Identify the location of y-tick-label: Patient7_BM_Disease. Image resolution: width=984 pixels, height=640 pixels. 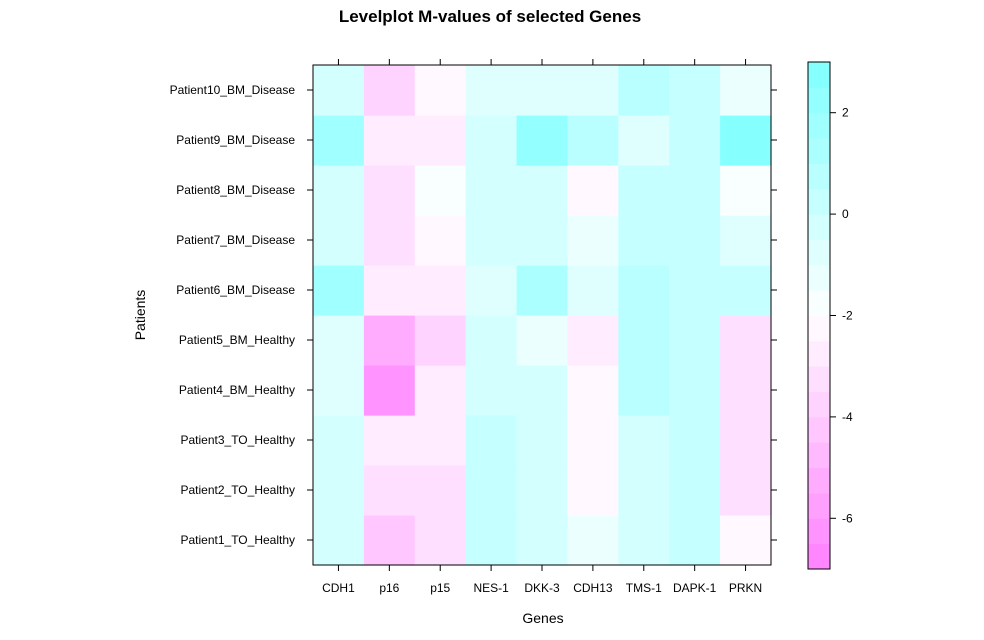
(235, 240).